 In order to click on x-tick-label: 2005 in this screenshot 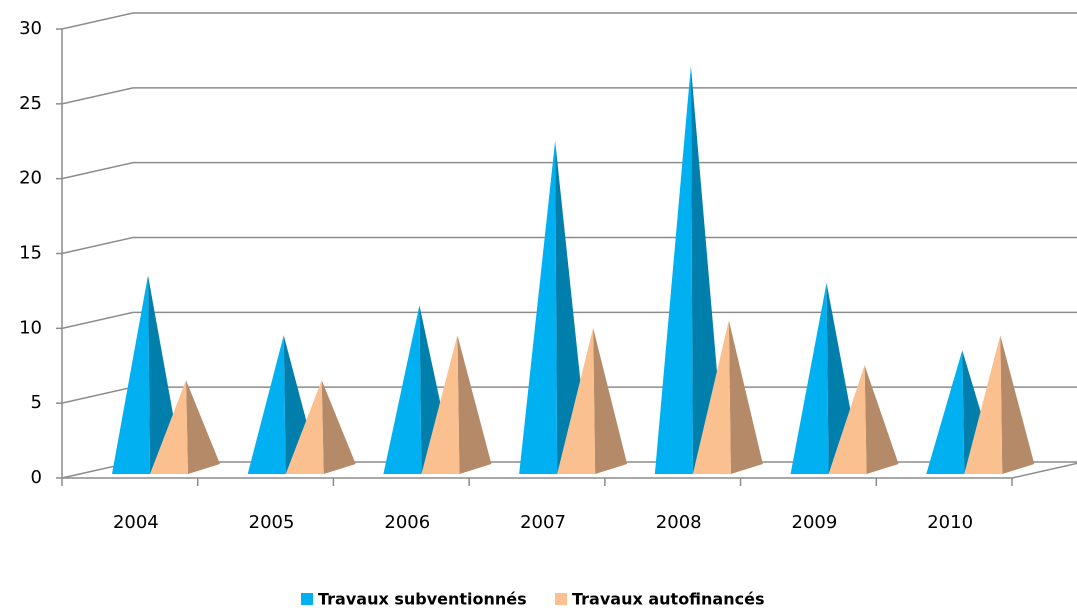, I will do `click(272, 522)`.